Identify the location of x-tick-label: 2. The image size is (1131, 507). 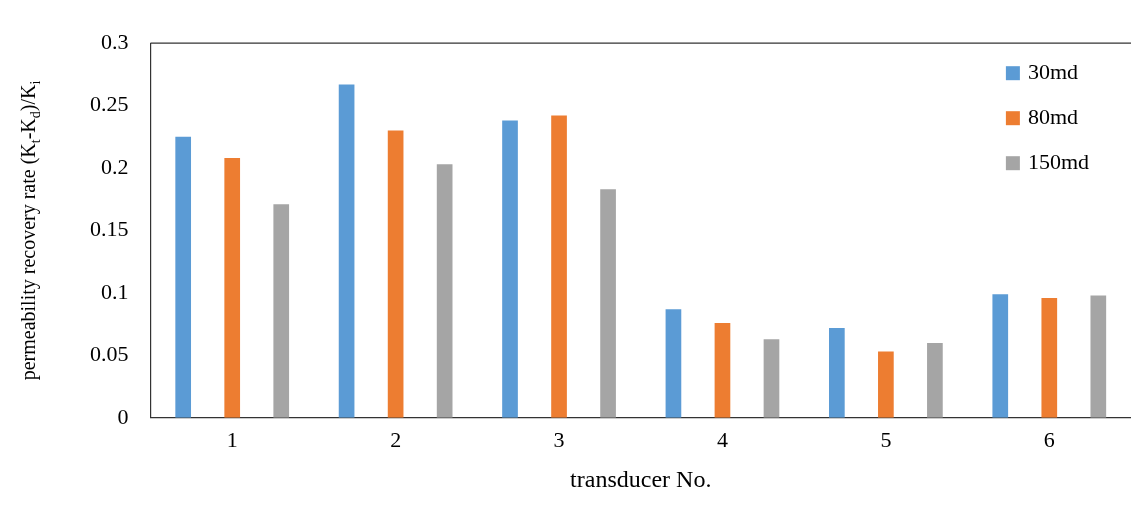
(396, 439).